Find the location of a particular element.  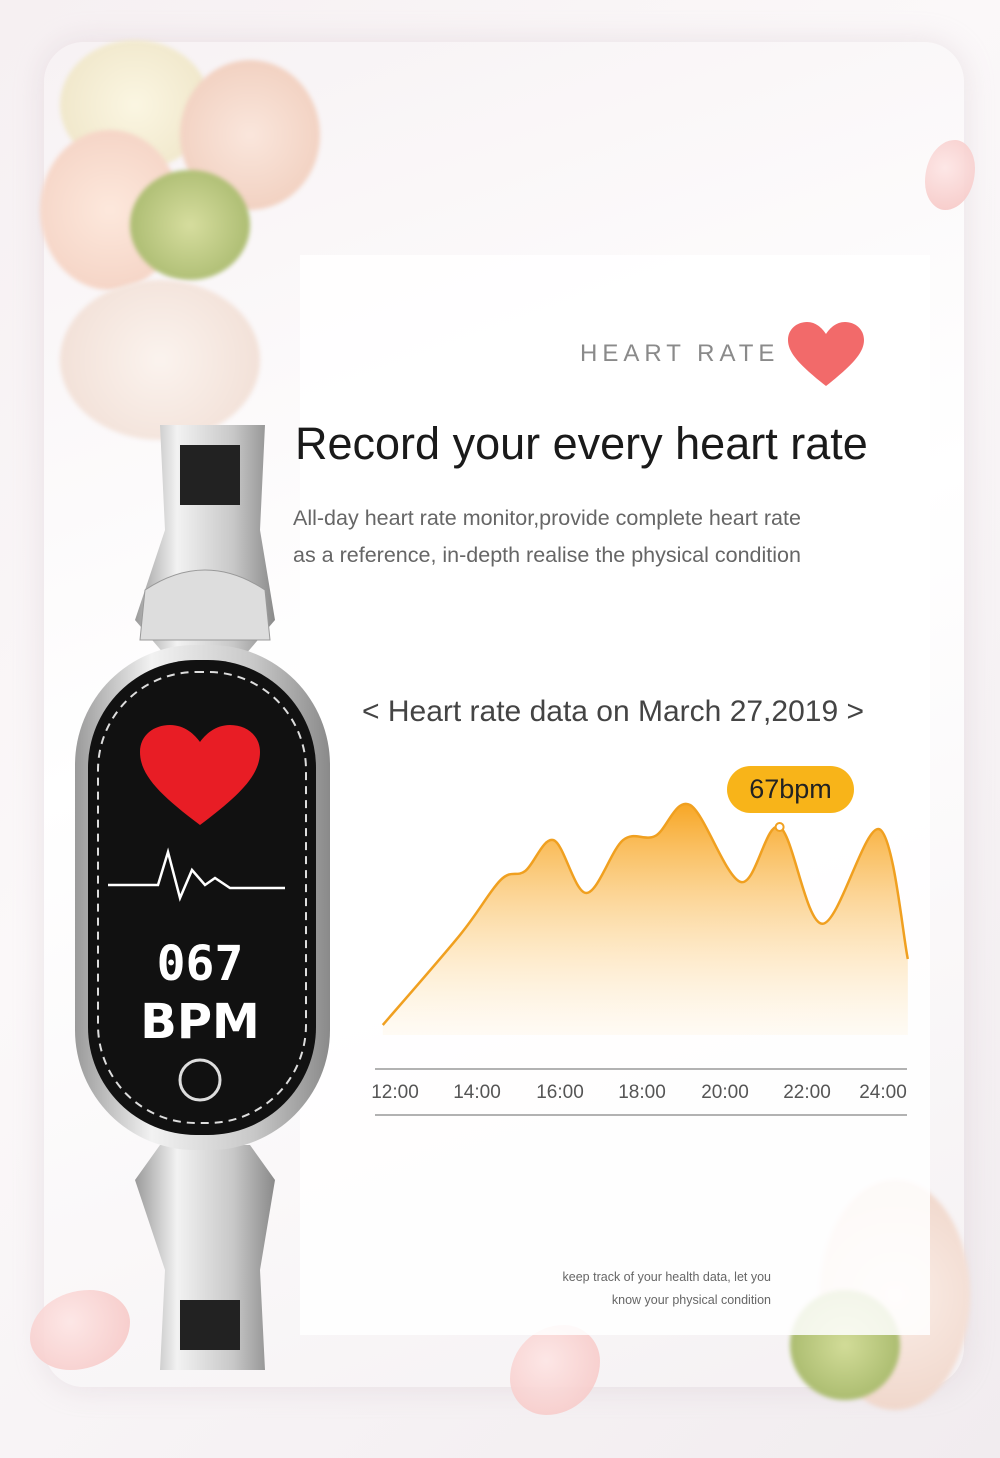

footer-note-line: know your physical condition is located at coordinates (691, 1300).